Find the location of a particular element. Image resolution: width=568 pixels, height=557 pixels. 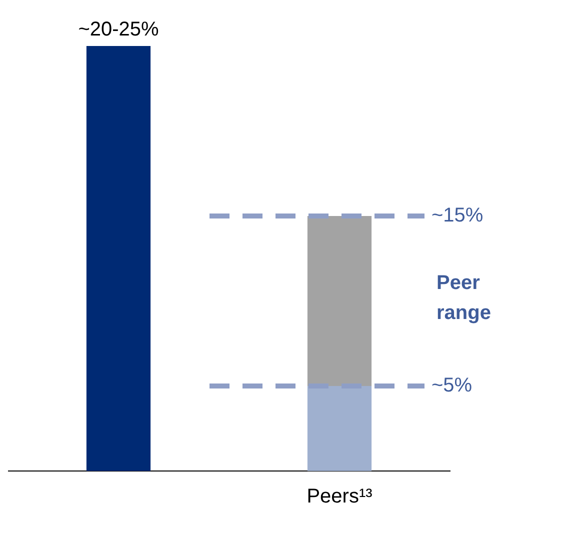

annotation: Peer range is located at coordinates (463, 298).